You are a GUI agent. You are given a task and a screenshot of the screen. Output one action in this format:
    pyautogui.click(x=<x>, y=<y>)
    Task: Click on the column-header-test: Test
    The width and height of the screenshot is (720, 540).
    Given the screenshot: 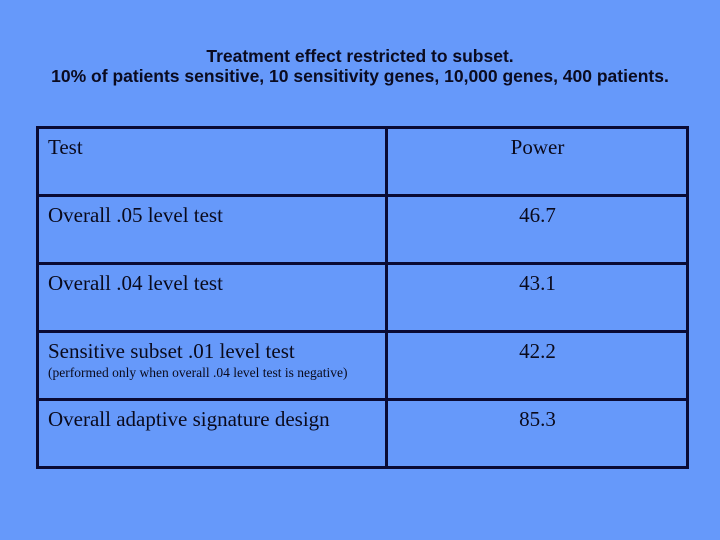 What is the action you would take?
    pyautogui.click(x=212, y=161)
    